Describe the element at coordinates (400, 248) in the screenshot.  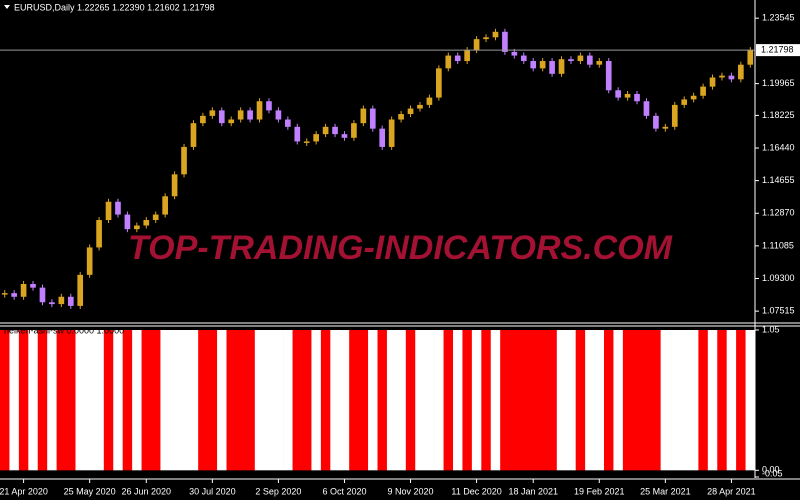
I see `watermark: TOP-TRADING-INDICATORS.COM` at that location.